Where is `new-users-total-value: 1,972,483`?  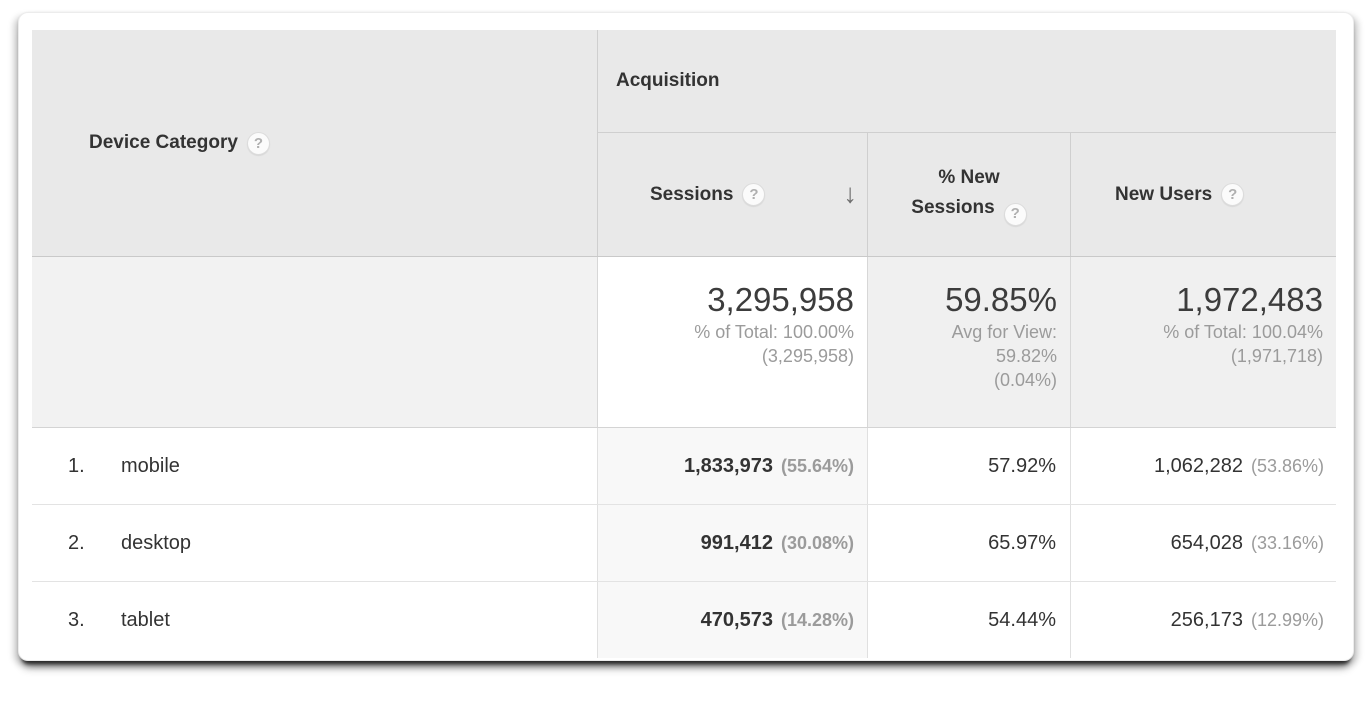
new-users-total-value: 1,972,483 is located at coordinates (1249, 299).